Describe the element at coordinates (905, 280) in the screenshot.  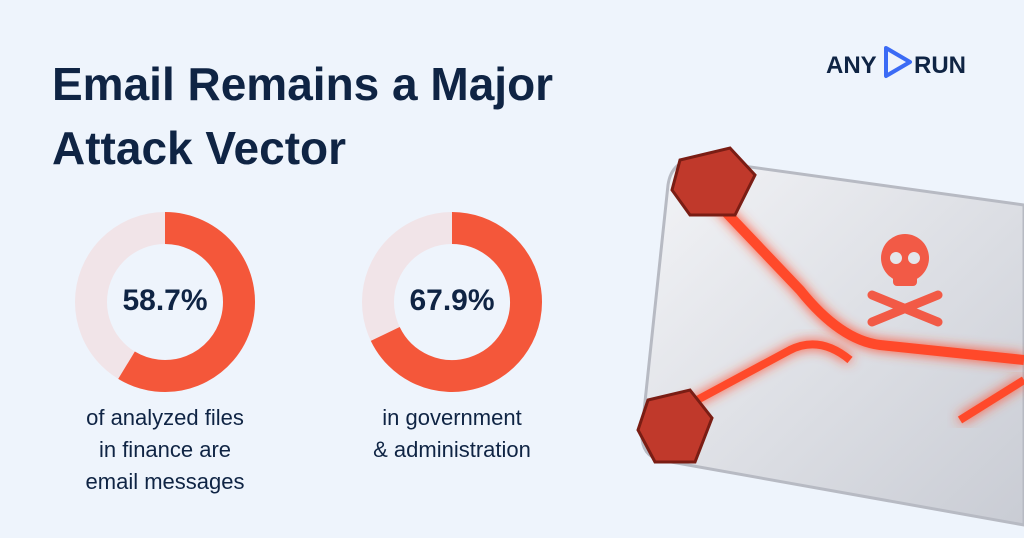
I see `skull-icon` at that location.